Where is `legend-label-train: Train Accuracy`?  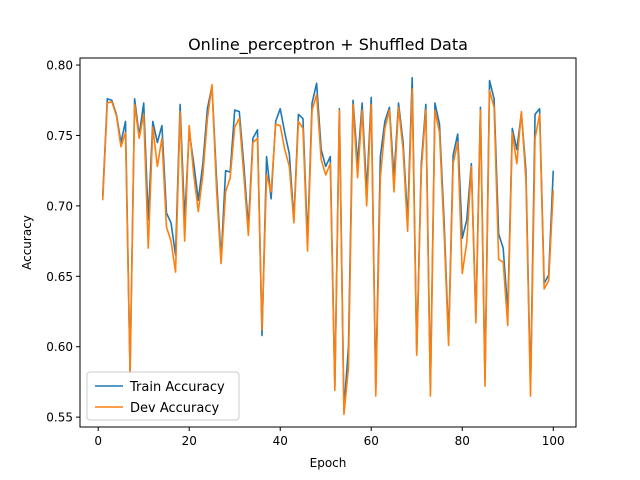
legend-label-train: Train Accuracy is located at coordinates (177, 387).